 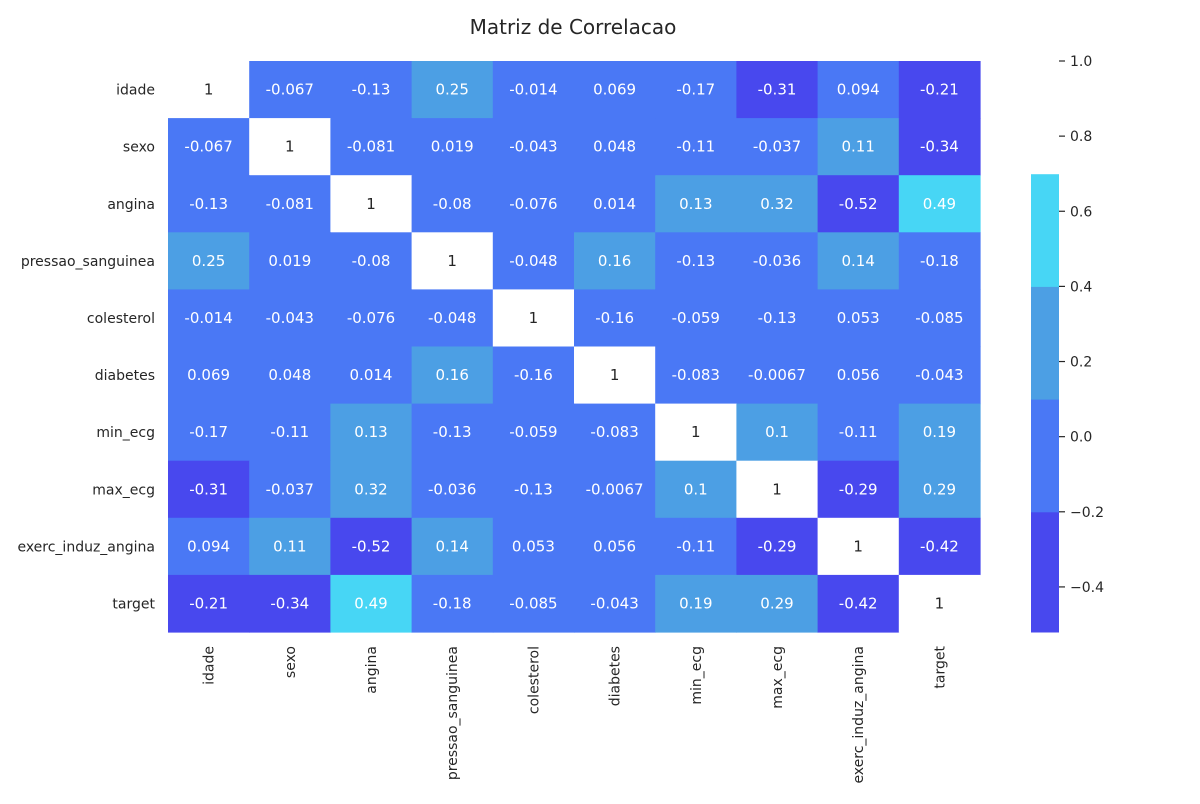 What do you see at coordinates (289, 432) in the screenshot?
I see `heatmap-cell-label: -0.11` at bounding box center [289, 432].